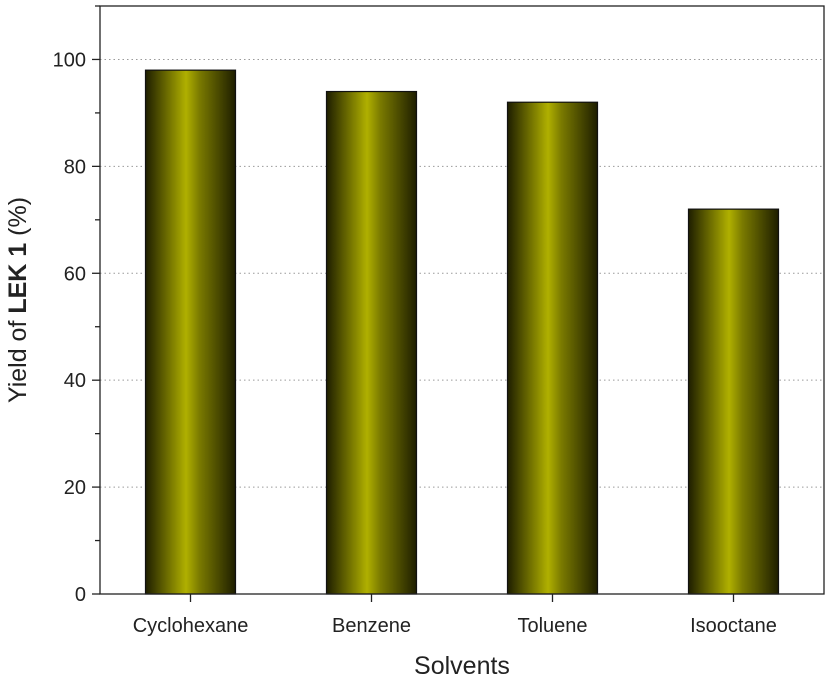 The width and height of the screenshot is (835, 684). Describe the element at coordinates (462, 666) in the screenshot. I see `x-axis-title: Solvents` at that location.